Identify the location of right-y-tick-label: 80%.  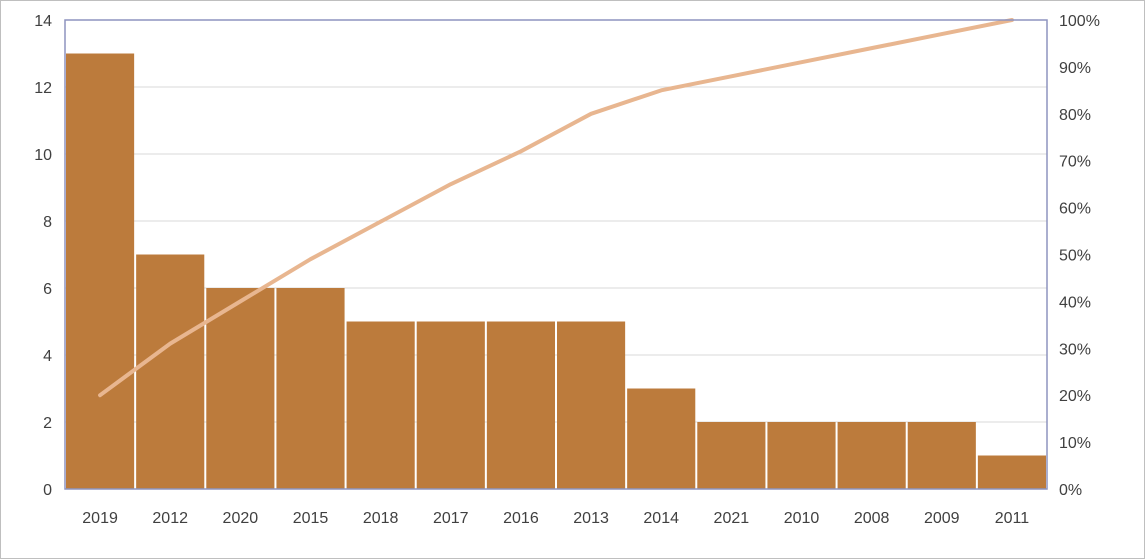
(1075, 115).